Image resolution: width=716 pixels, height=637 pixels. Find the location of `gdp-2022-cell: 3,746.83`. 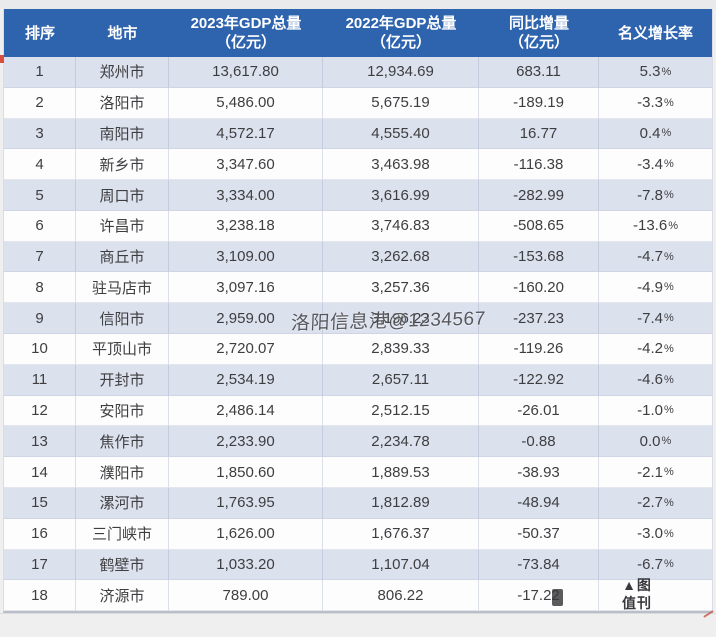

gdp-2022-cell: 3,746.83 is located at coordinates (401, 226).